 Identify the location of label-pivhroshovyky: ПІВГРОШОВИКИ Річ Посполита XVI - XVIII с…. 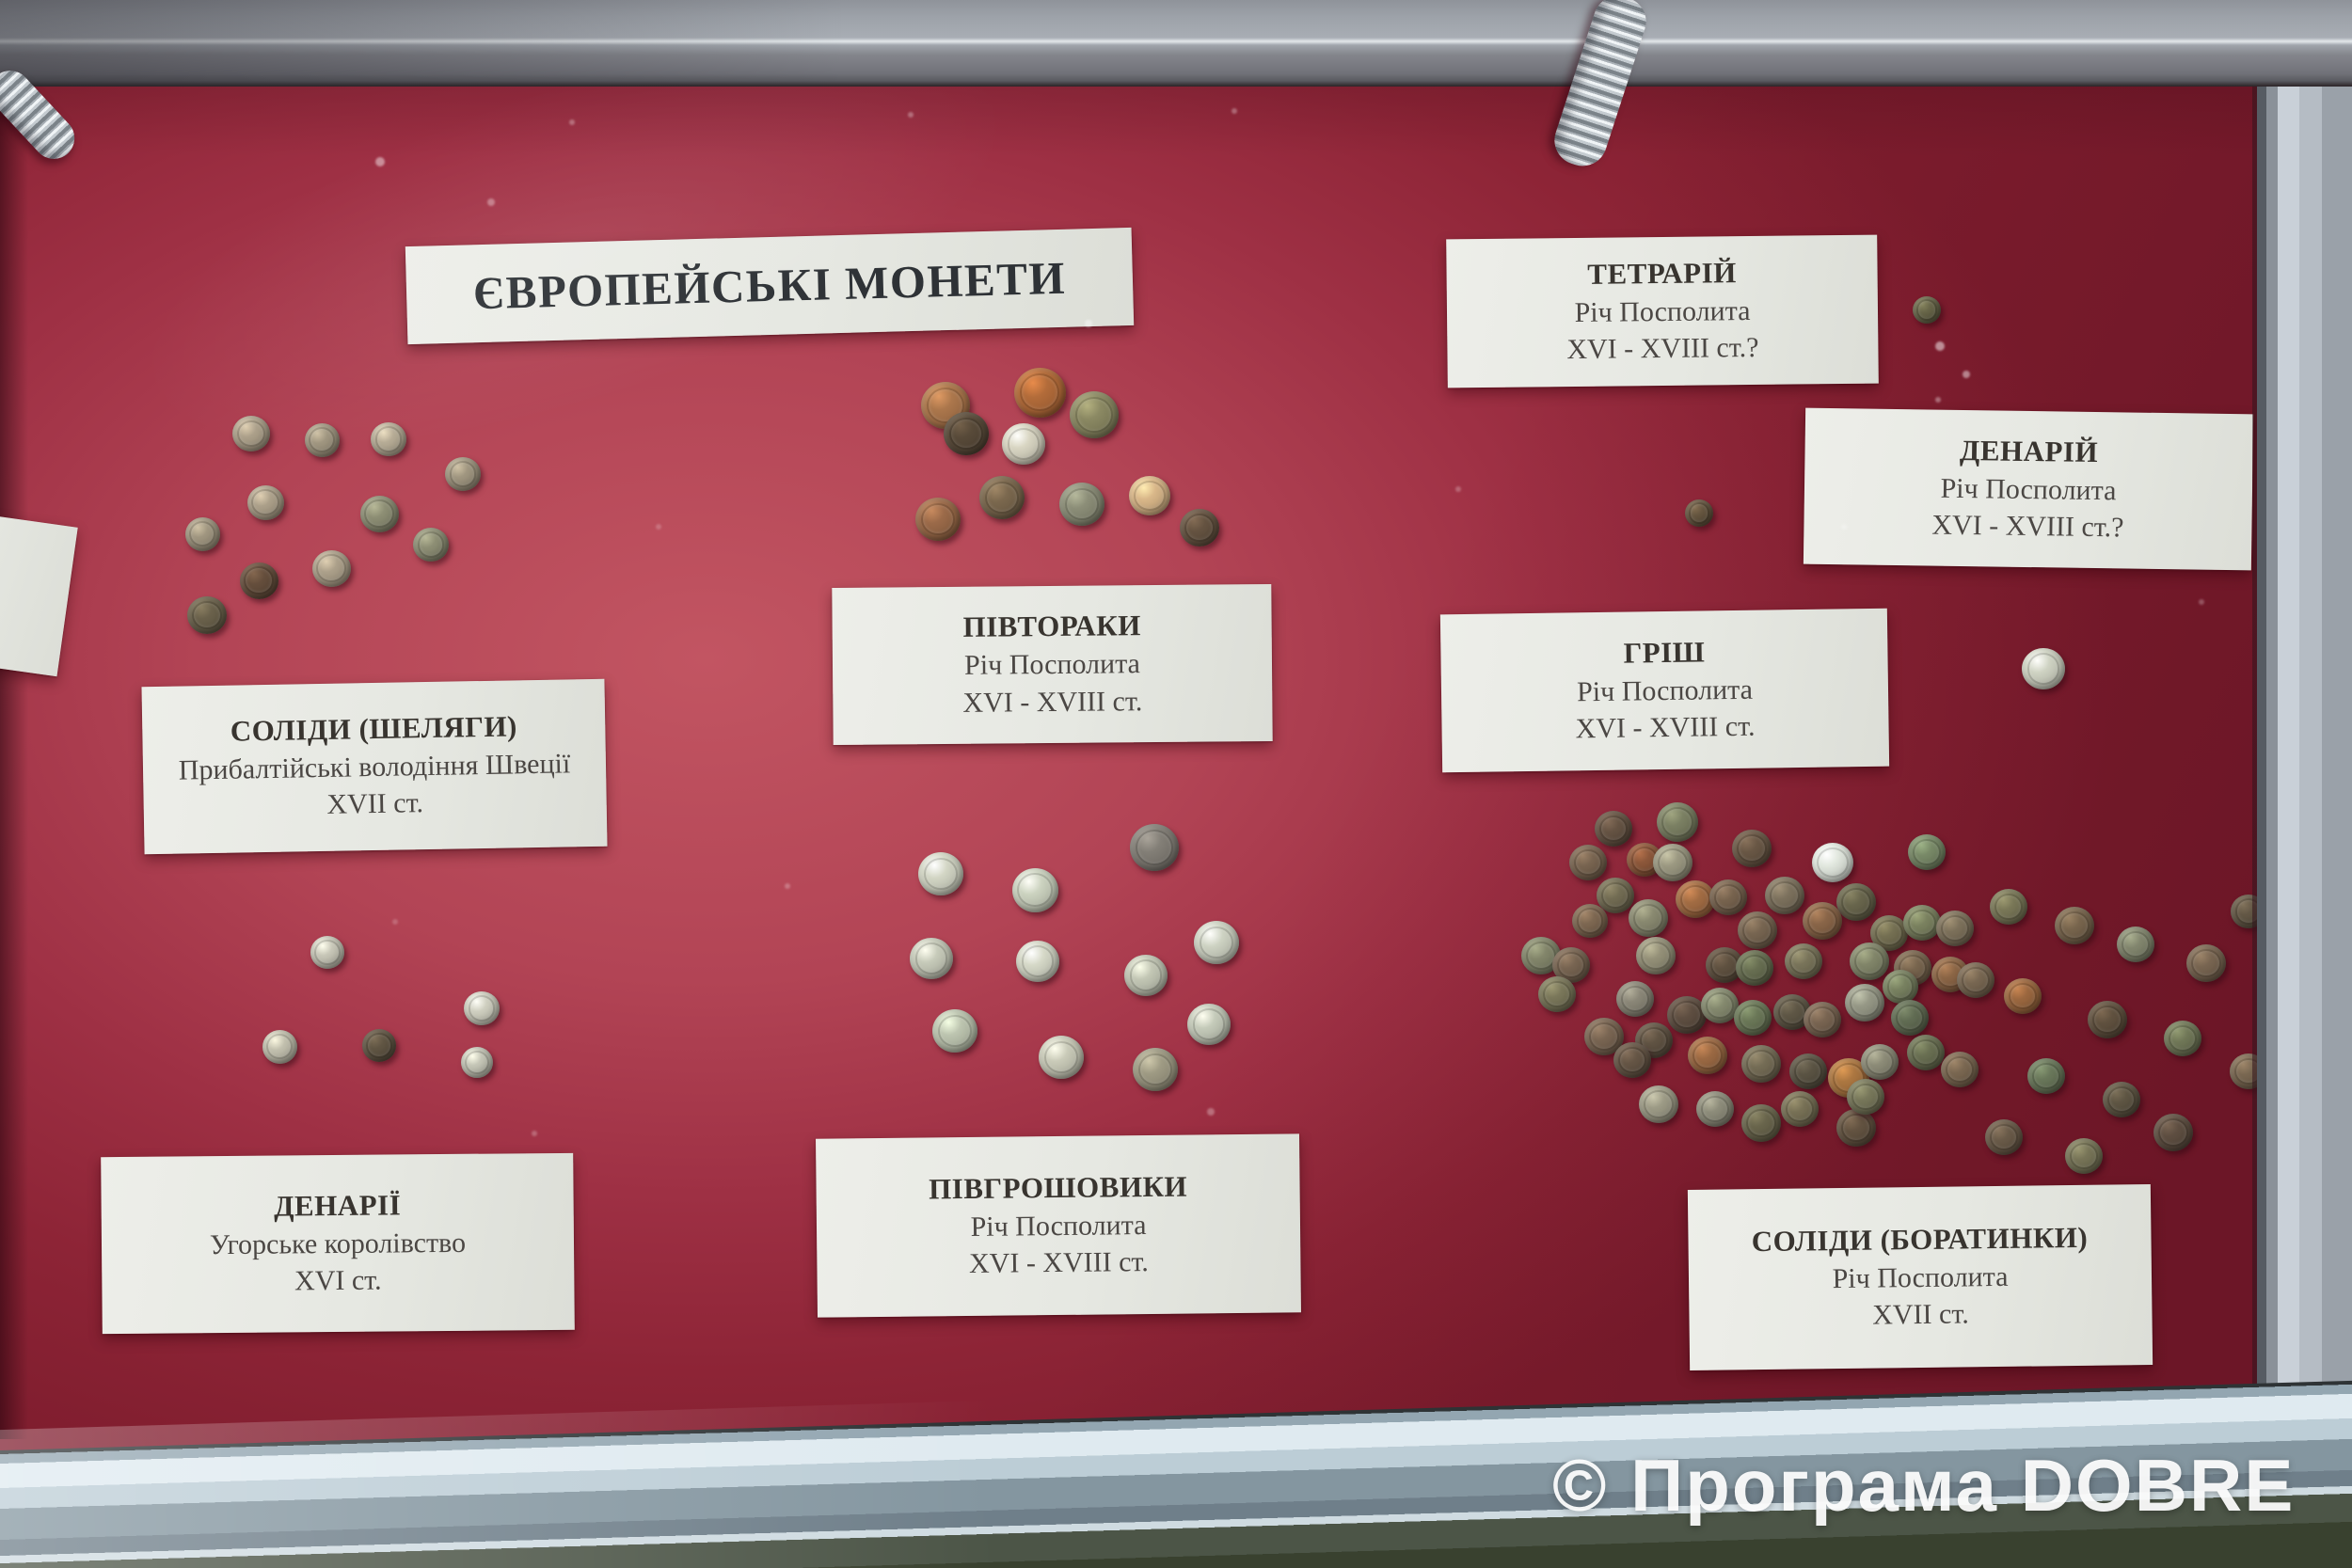
(1058, 1225).